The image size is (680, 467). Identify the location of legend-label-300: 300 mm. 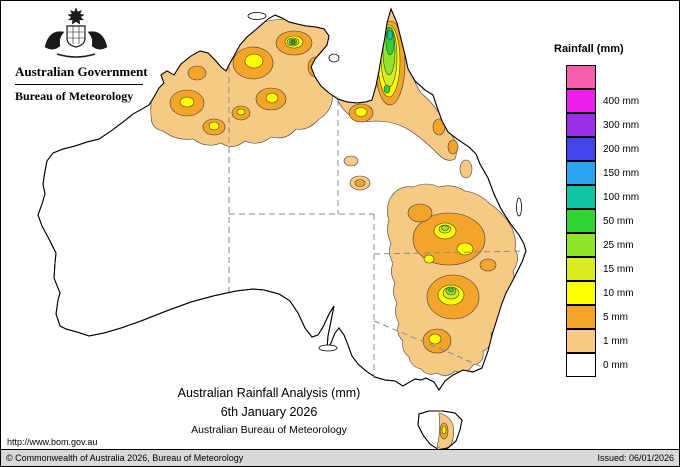
(621, 125).